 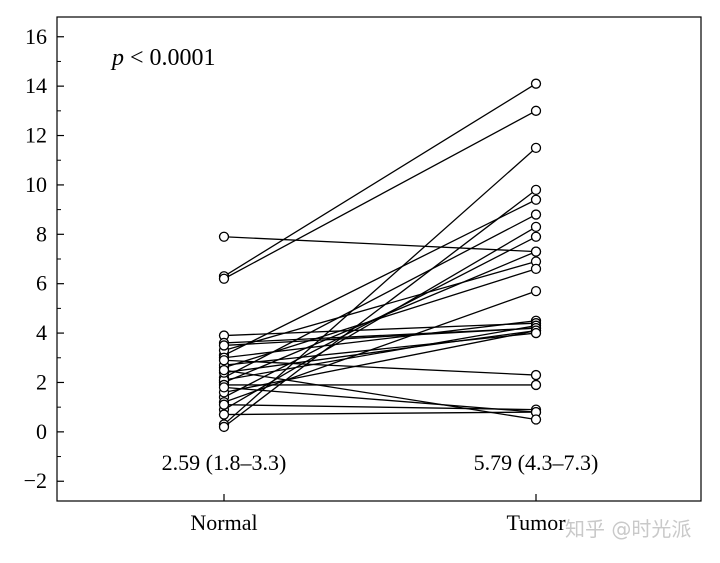 What do you see at coordinates (44, 258) in the screenshot?
I see `y-axis: −2 0 2 4 6 8 10 12 14 16` at bounding box center [44, 258].